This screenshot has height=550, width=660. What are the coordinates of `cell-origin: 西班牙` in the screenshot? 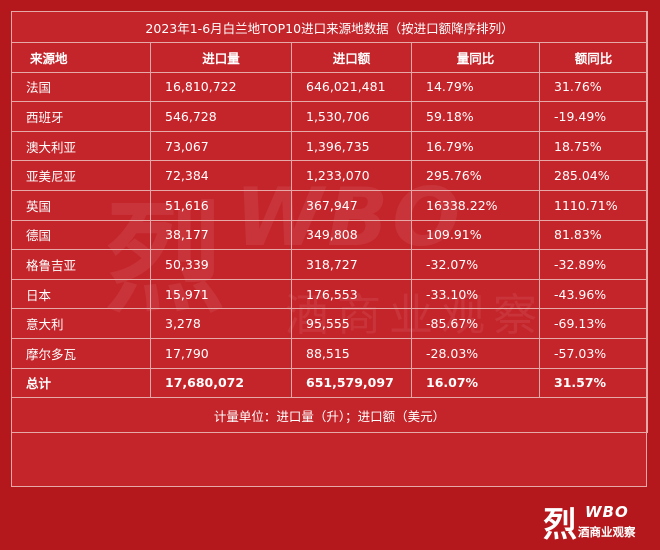 It's located at (81, 116).